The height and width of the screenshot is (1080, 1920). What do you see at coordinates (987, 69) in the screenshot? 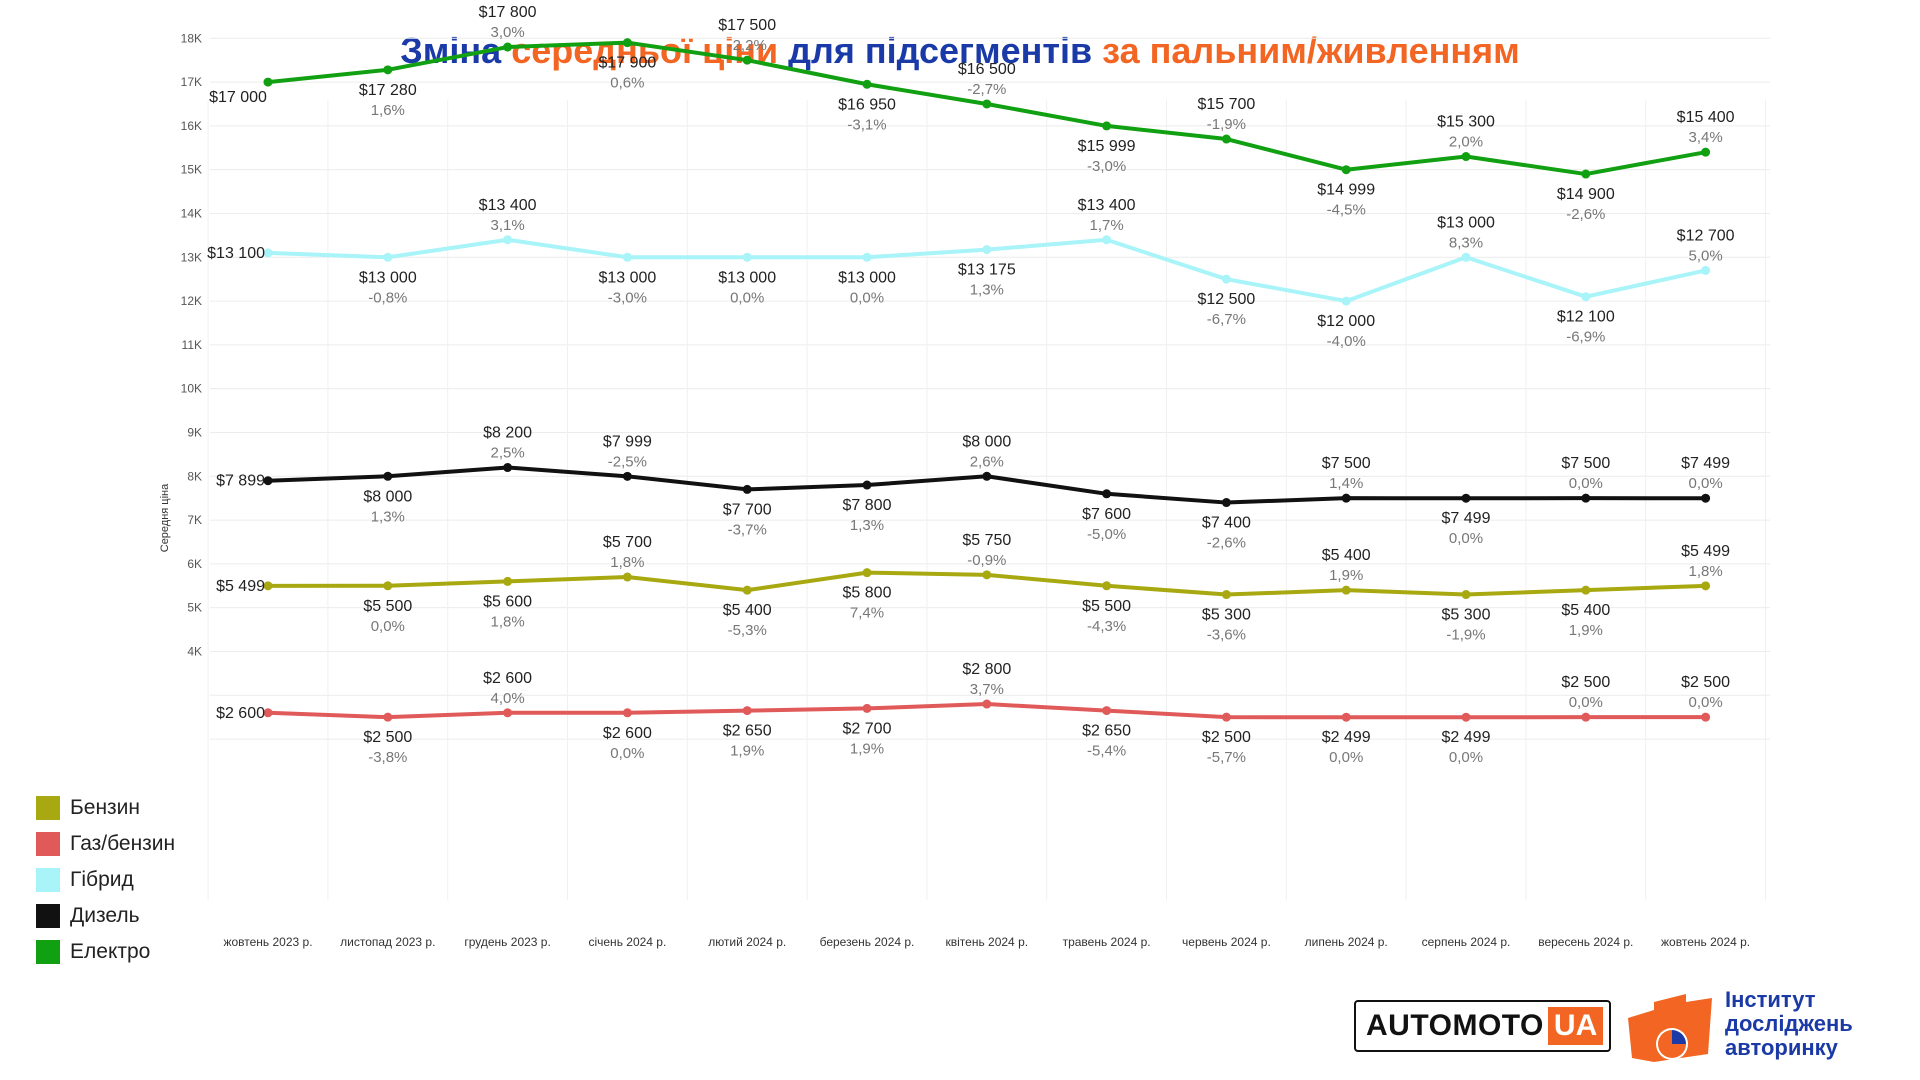
I see `value-label: $16 500` at bounding box center [987, 69].